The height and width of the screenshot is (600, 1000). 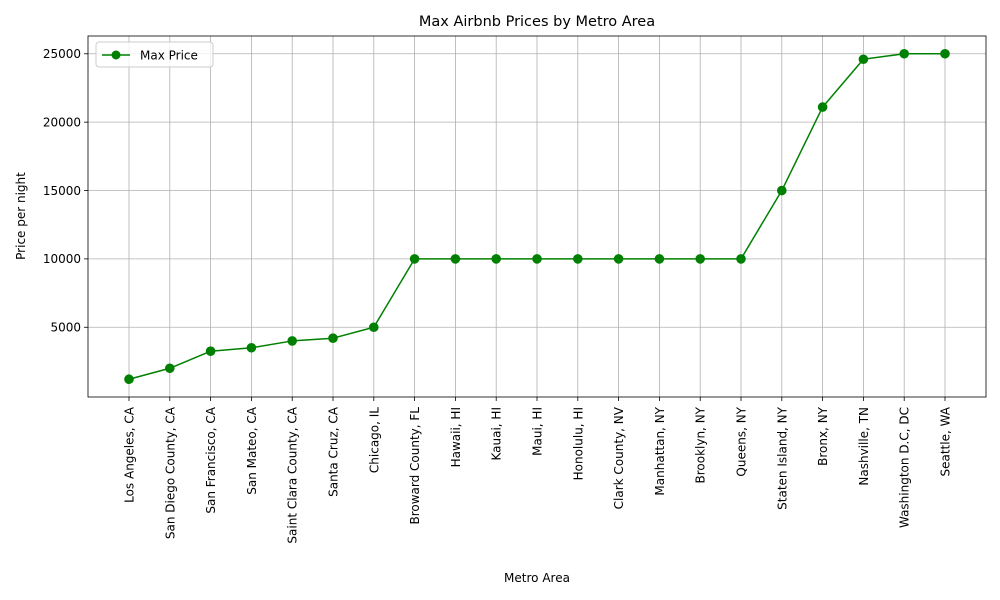 What do you see at coordinates (65, 328) in the screenshot?
I see `y-tick-label: 5000` at bounding box center [65, 328].